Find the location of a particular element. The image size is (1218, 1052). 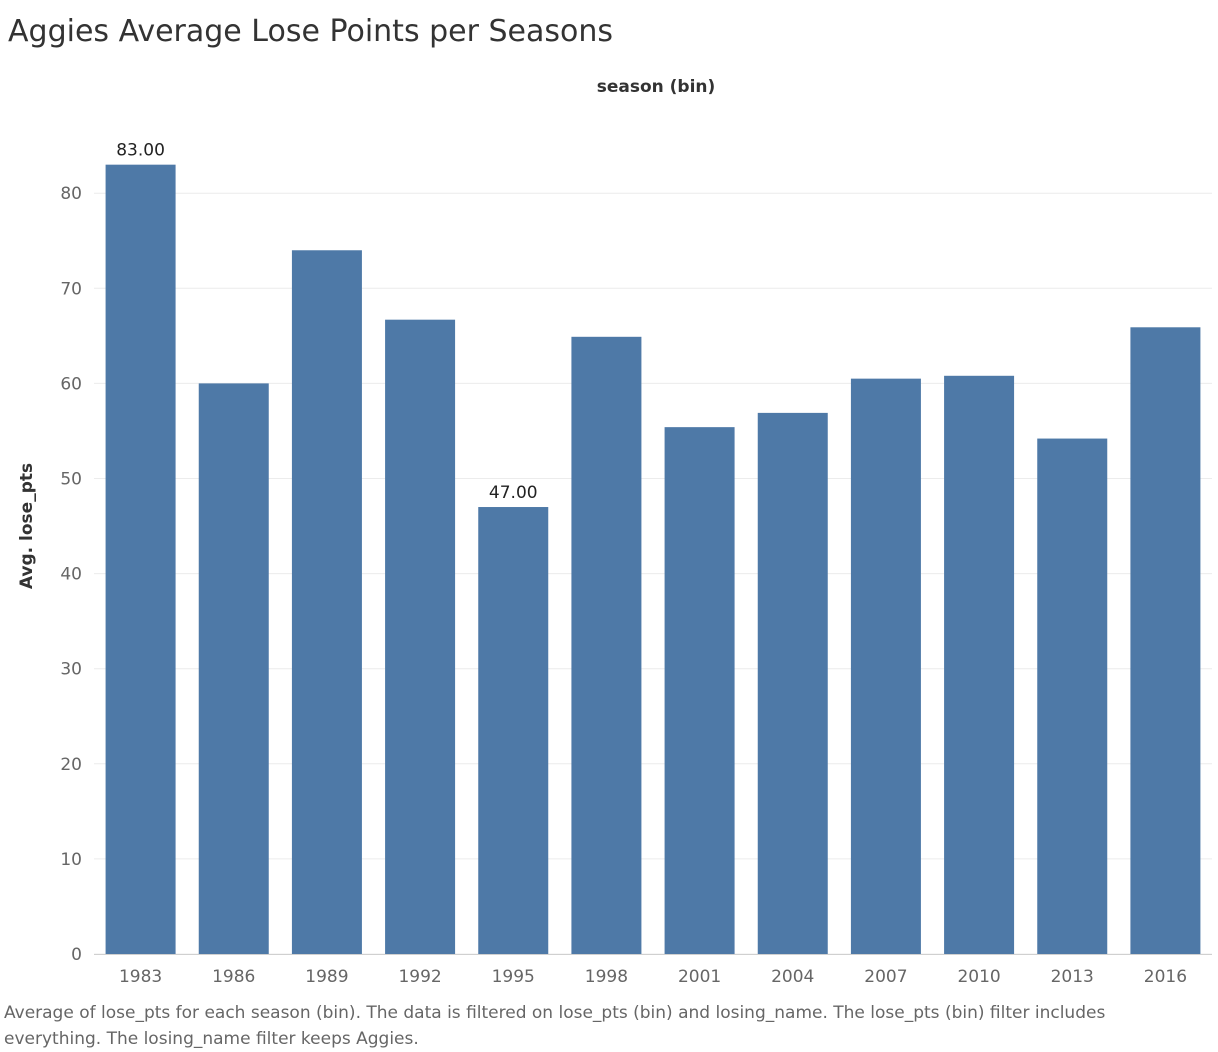

bar-1995 is located at coordinates (513, 730).